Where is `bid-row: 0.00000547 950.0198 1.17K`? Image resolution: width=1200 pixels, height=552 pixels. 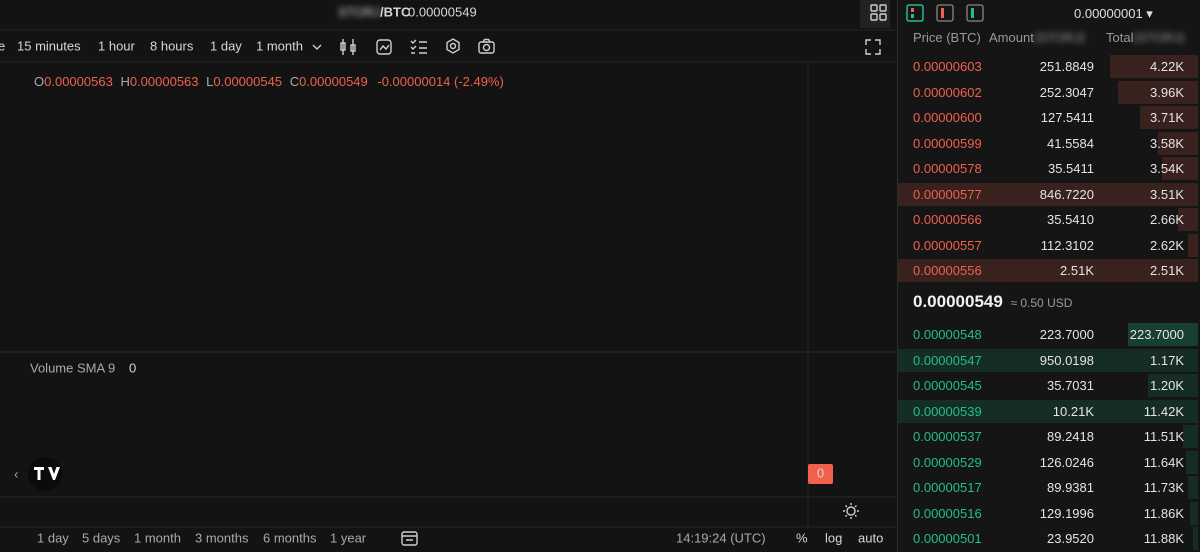
bid-row: 0.00000547 950.0198 1.17K is located at coordinates (1048, 360).